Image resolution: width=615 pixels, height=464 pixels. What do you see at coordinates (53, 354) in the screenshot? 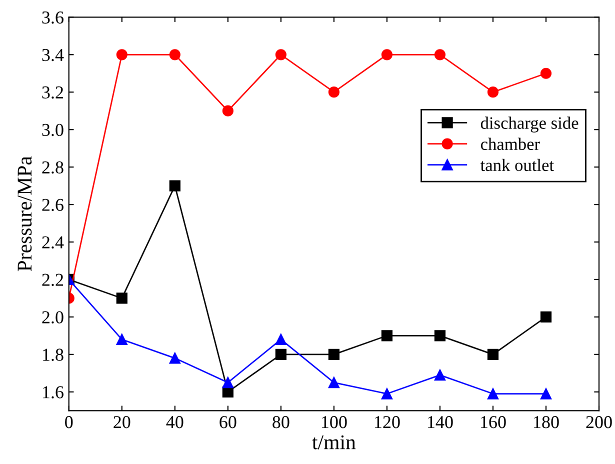
I see `y-tick-label: 1.8` at bounding box center [53, 354].